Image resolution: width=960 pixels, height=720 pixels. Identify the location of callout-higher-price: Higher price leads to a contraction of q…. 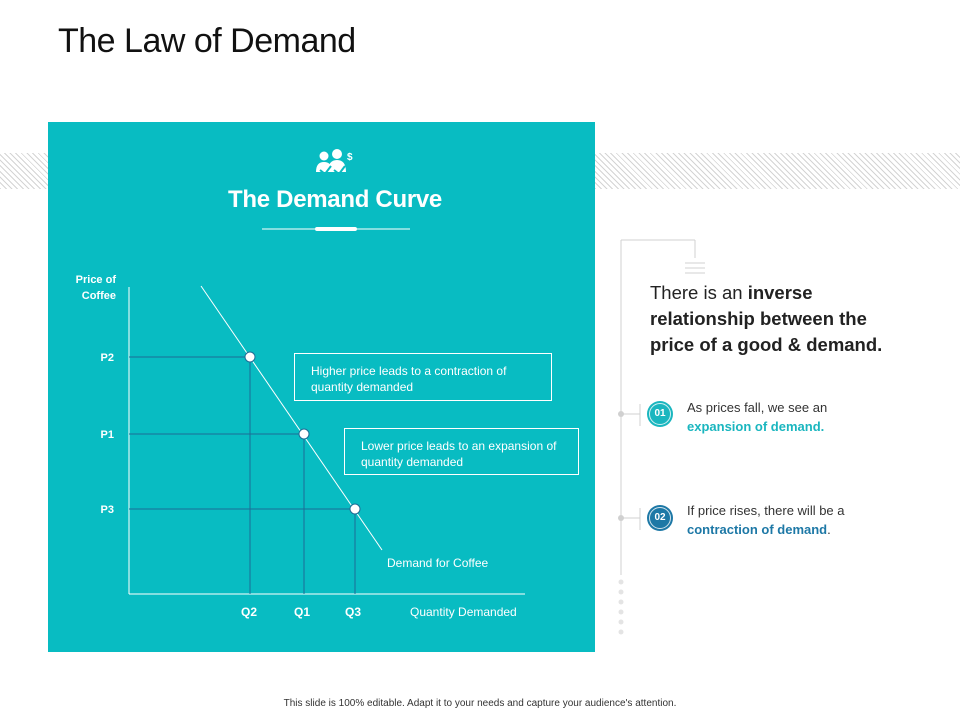
(423, 377).